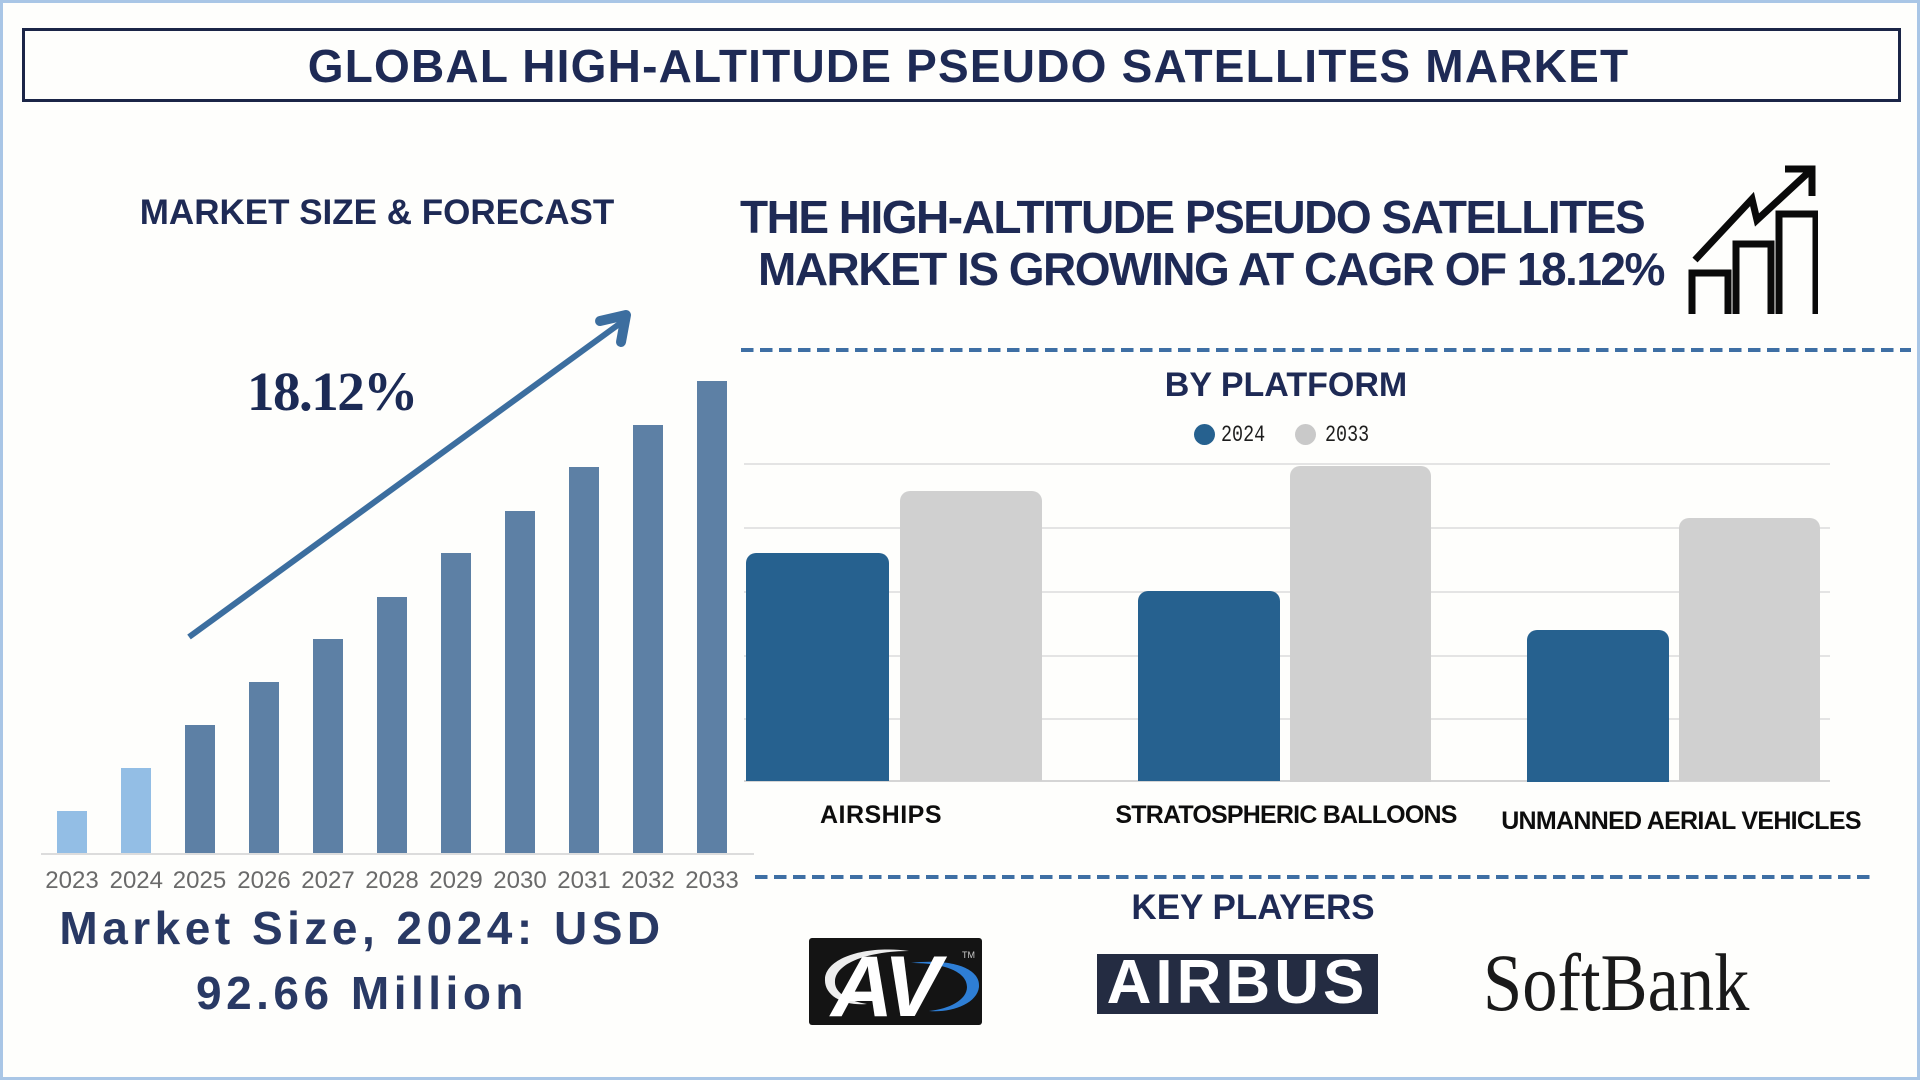 This screenshot has height=1080, width=1920. Describe the element at coordinates (968, 955) in the screenshot. I see `svg-text: TM` at that location.